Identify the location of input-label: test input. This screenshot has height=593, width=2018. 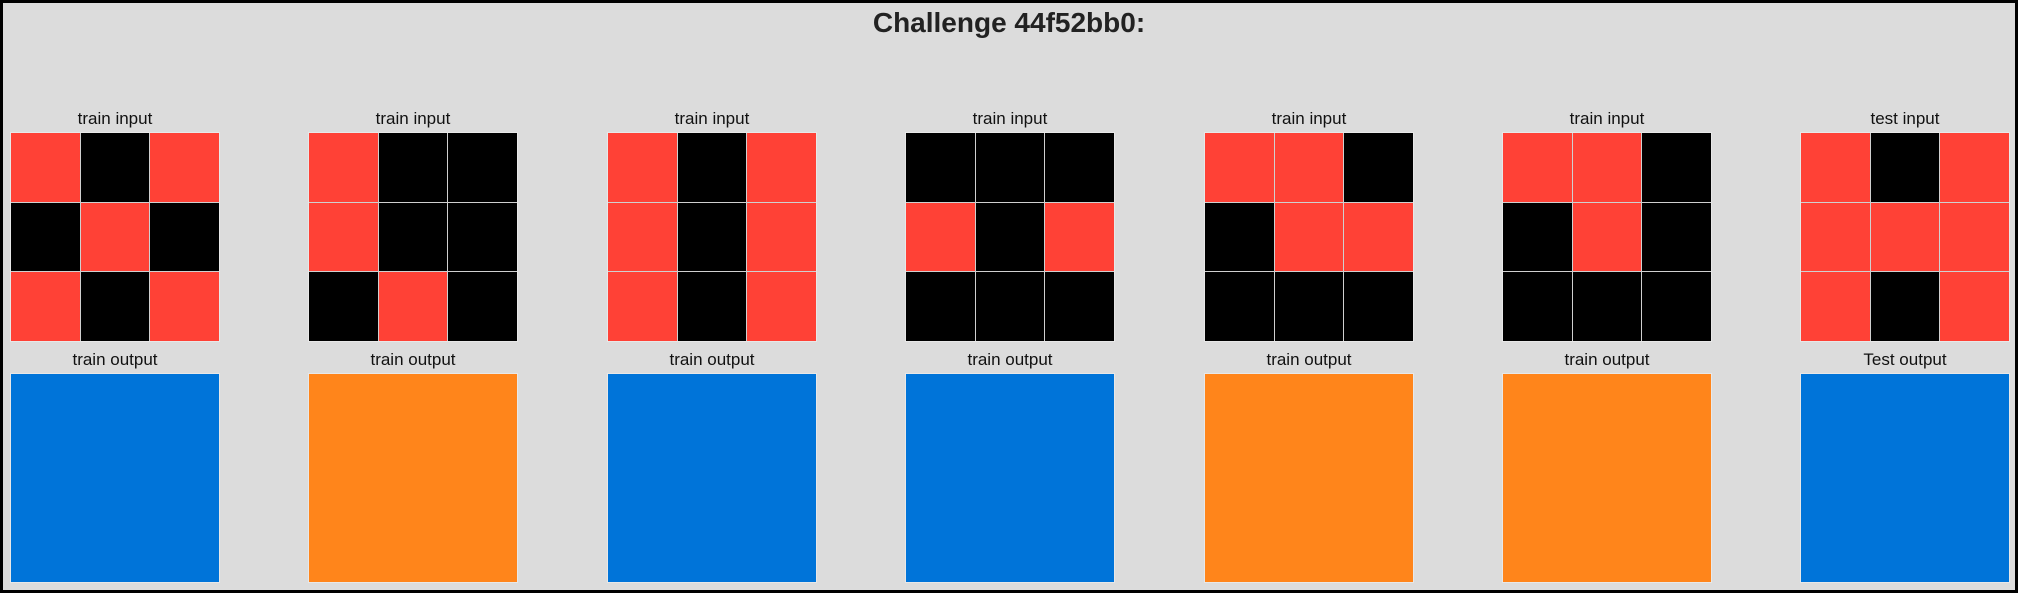
(1905, 118).